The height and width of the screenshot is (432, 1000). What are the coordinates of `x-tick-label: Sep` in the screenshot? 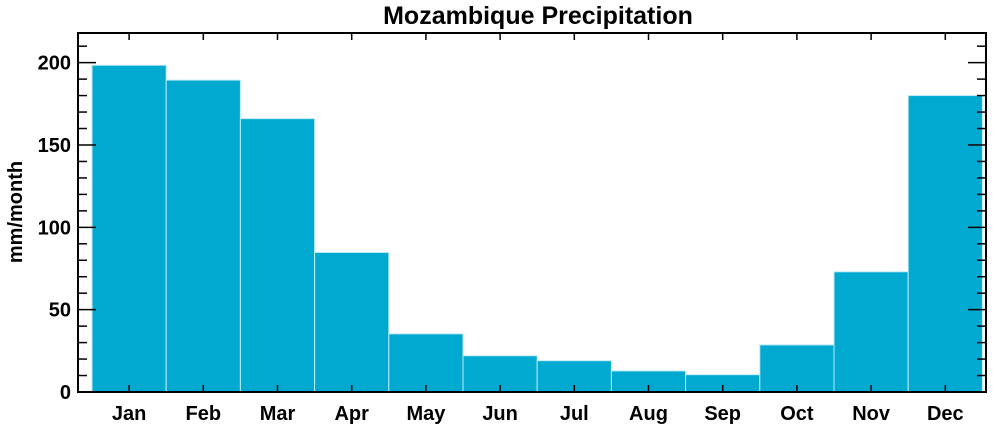 It's located at (722, 414).